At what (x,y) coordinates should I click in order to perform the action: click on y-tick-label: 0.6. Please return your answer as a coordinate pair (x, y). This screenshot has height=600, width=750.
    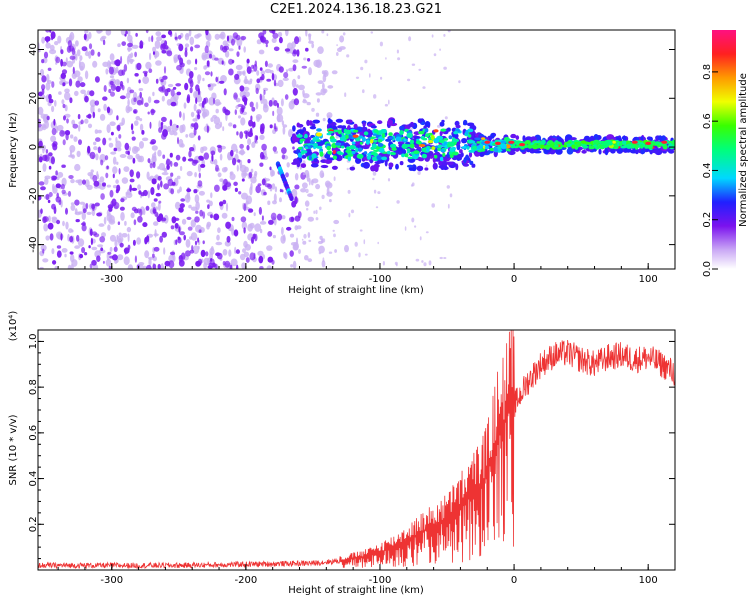
    Looking at the image, I should click on (33, 433).